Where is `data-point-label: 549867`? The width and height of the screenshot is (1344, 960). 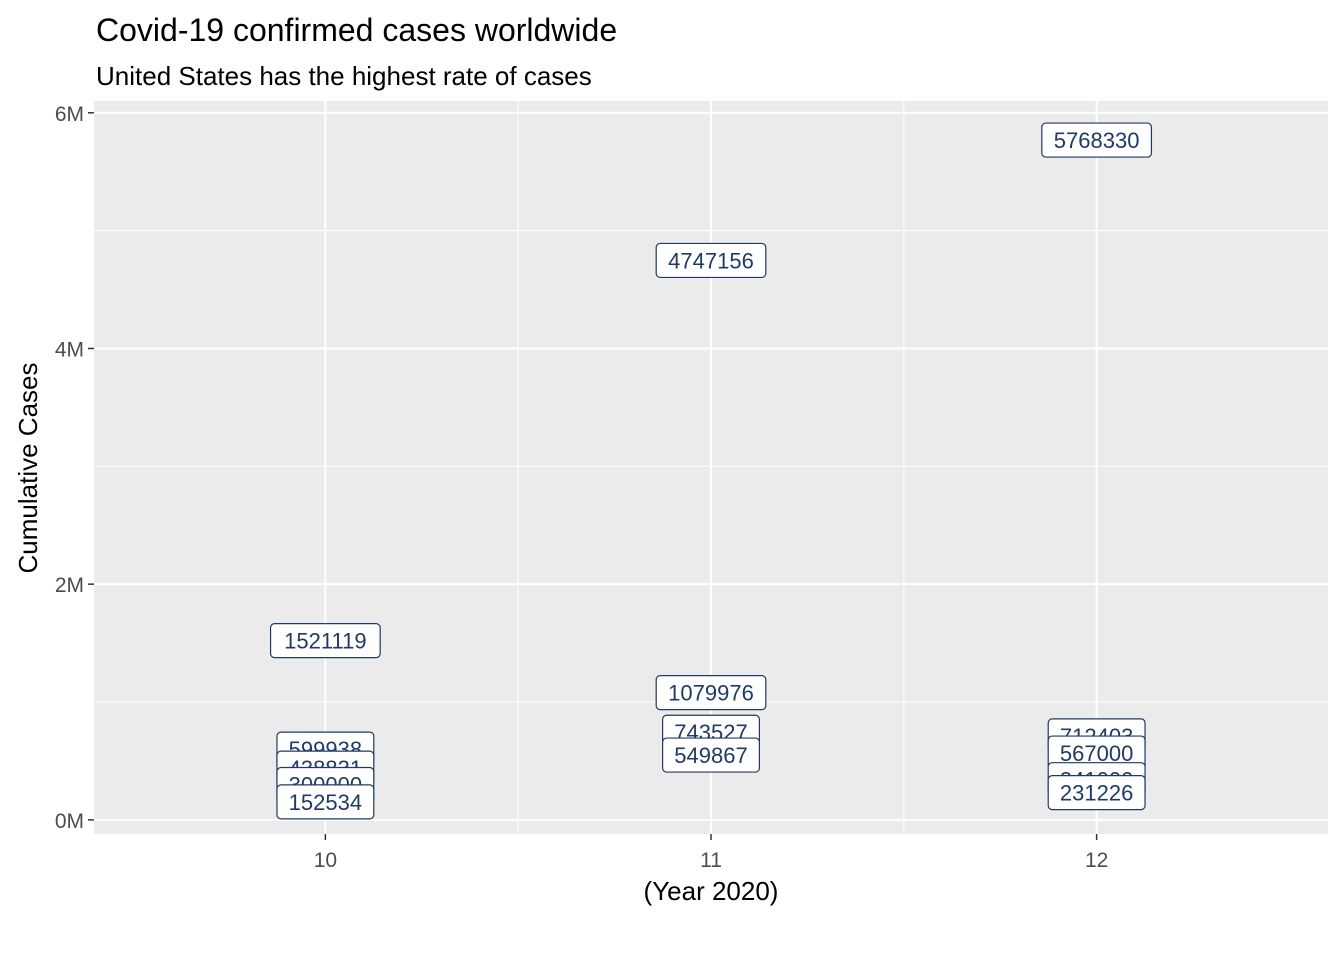
data-point-label: 549867 is located at coordinates (710, 755).